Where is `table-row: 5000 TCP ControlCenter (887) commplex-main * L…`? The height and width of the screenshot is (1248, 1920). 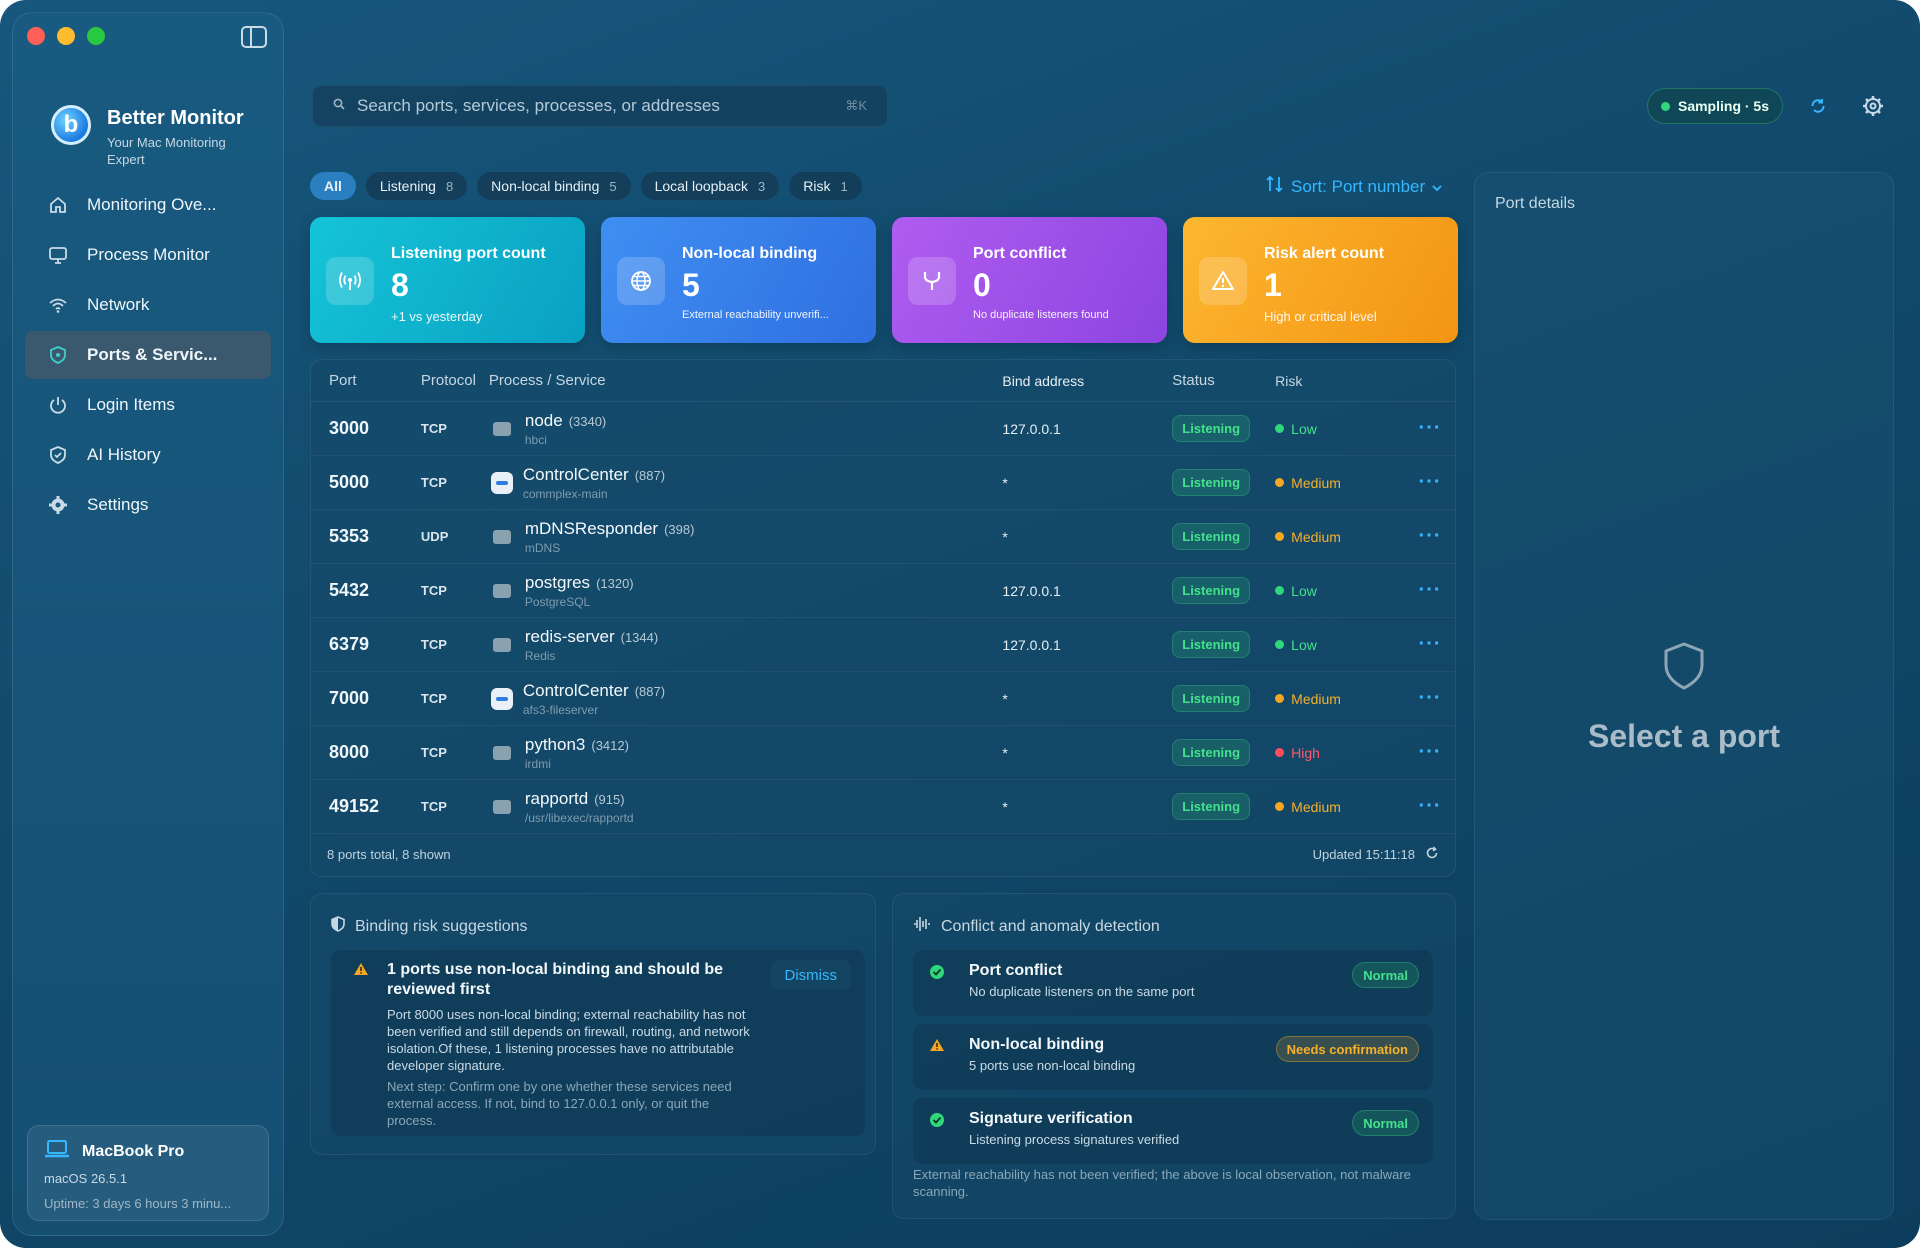
table-row: 5000 TCP ControlCenter (887) commplex-main * L… is located at coordinates (883, 483).